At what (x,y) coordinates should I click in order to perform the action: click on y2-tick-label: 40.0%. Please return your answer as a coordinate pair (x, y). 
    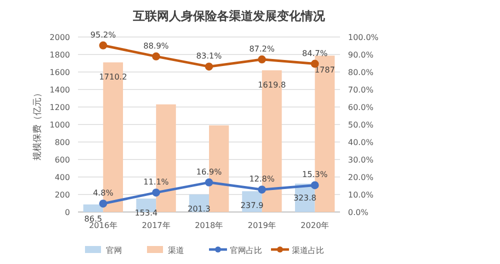
    Looking at the image, I should click on (361, 142).